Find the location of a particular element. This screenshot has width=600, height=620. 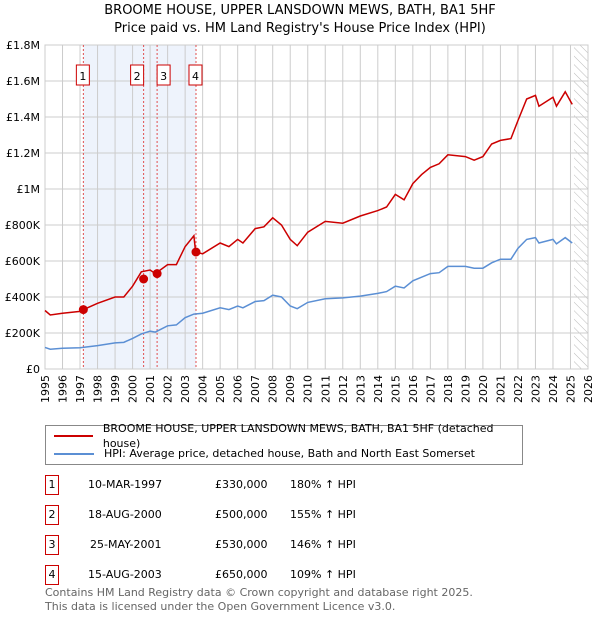

sale-date: 15-AUG-2003 is located at coordinates (125, 574).